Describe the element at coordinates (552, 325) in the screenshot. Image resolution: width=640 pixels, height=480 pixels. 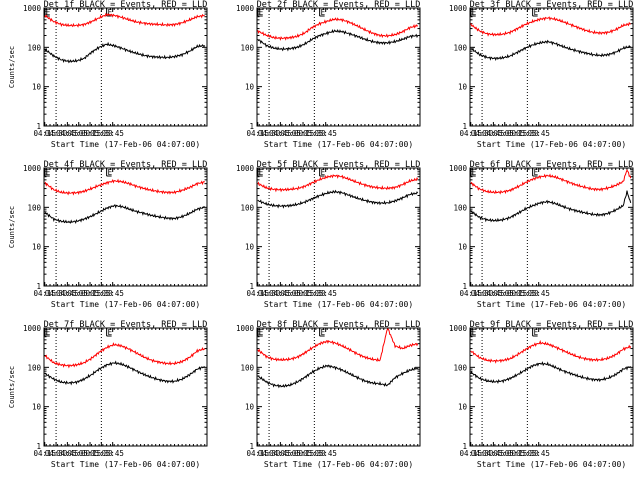
I see `panel-title: Det 9f BLACK = Events, RED = LLD` at that location.